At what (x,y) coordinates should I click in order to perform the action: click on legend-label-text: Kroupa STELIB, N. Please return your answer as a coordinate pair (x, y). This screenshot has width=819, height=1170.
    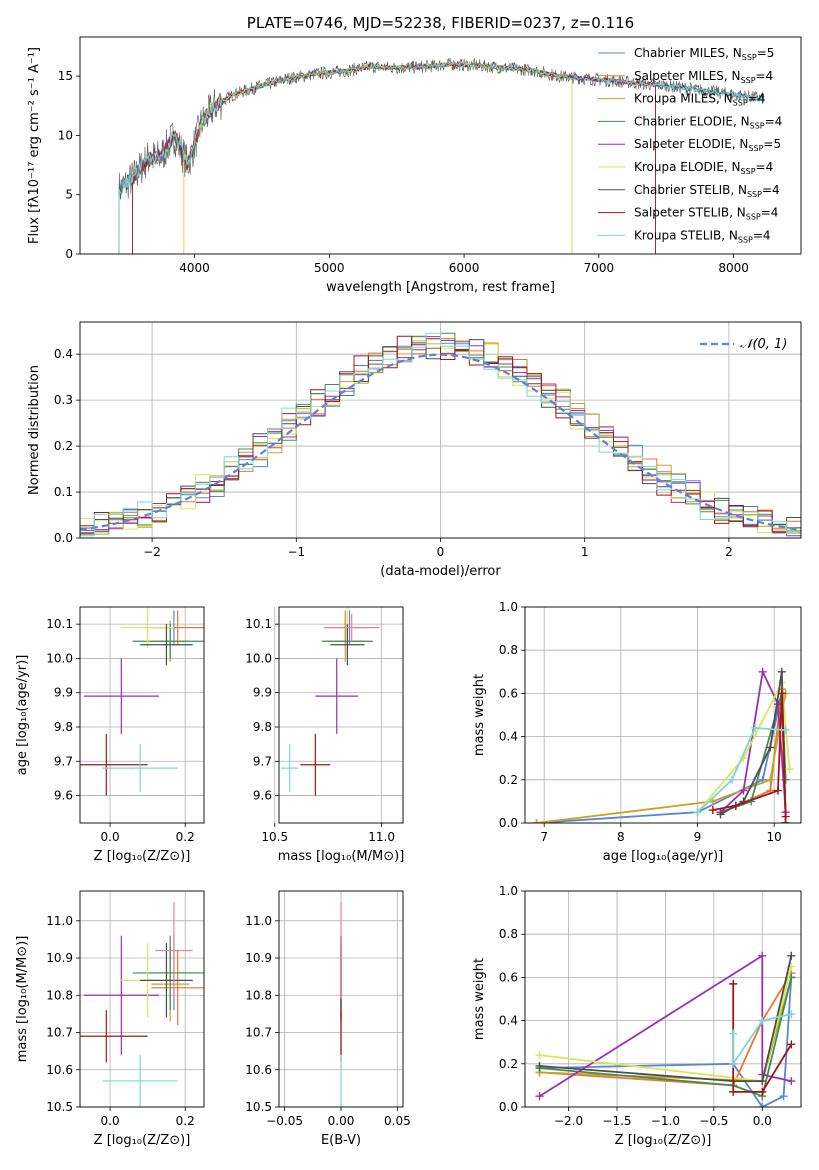
    Looking at the image, I should click on (686, 235).